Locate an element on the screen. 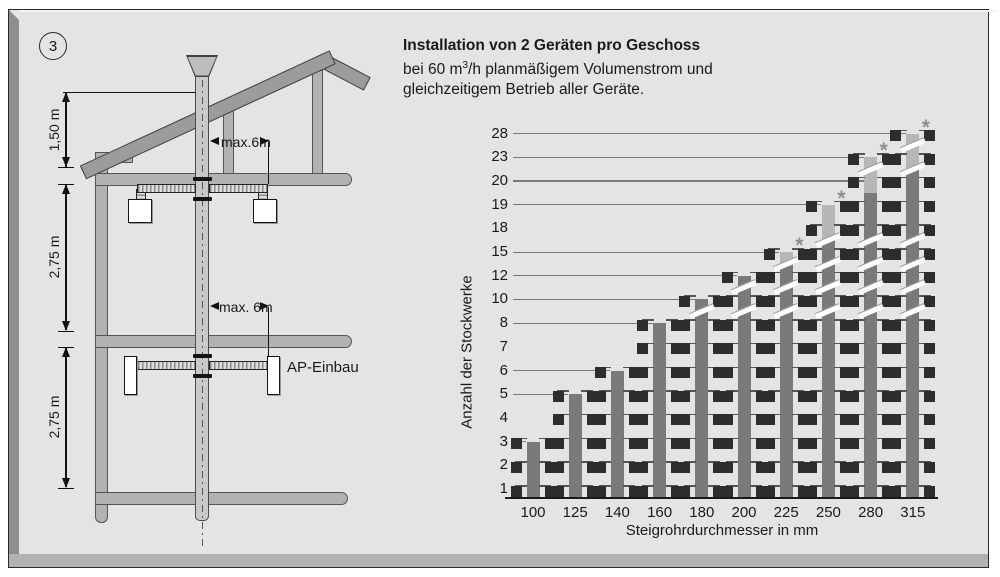  x-tick-label: 160 is located at coordinates (660, 512).